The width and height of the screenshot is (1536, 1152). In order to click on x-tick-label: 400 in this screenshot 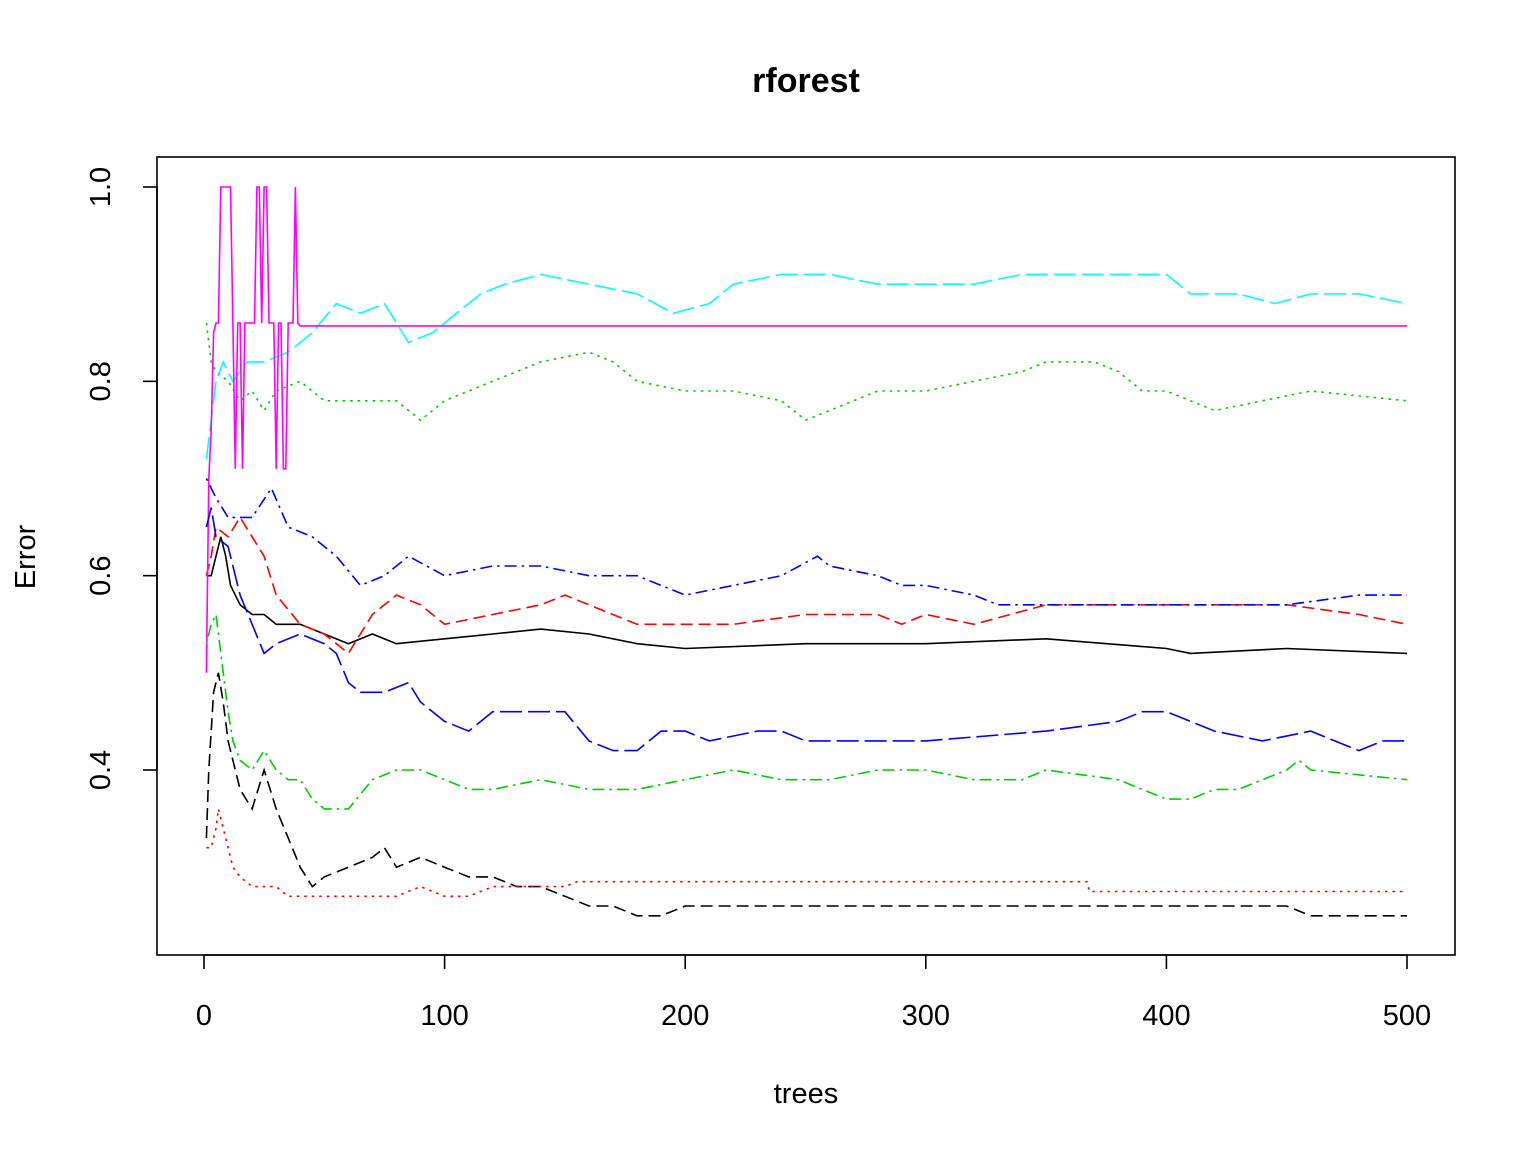, I will do `click(1166, 1016)`.